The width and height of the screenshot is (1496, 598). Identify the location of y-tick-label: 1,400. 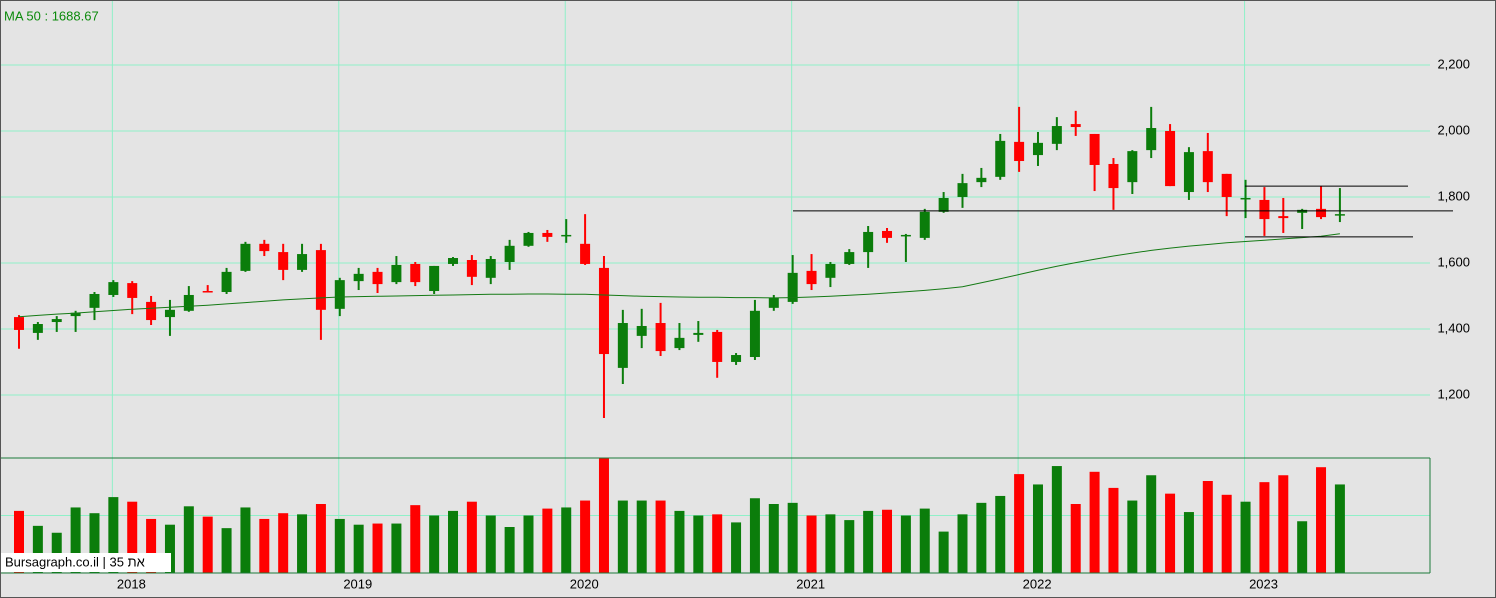
(1453, 327).